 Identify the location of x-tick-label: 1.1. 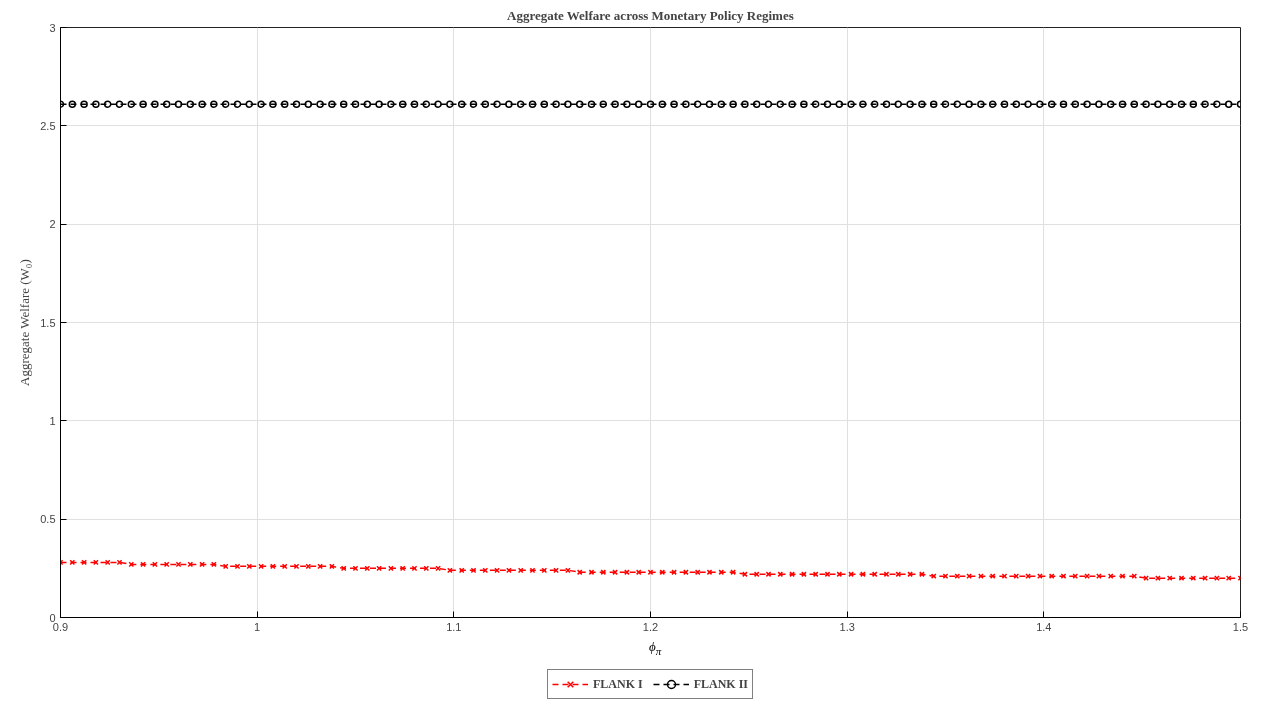
(454, 626).